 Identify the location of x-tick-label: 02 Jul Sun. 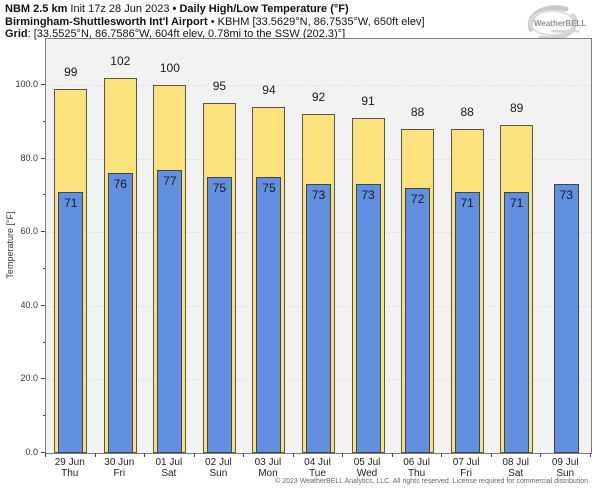
(219, 468).